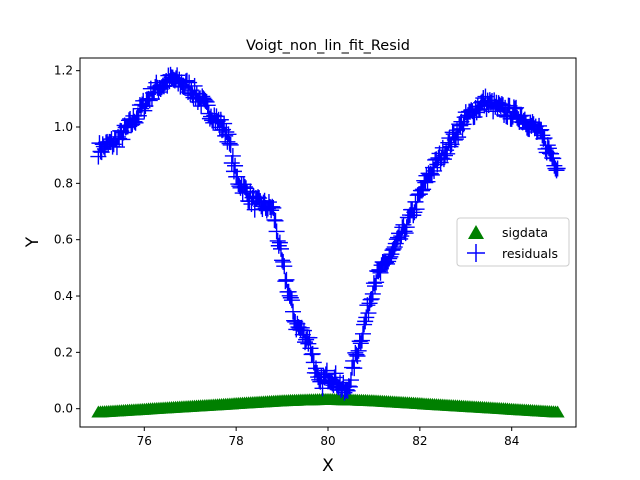  Describe the element at coordinates (63, 352) in the screenshot. I see `y-tick-label: 0.2` at that location.